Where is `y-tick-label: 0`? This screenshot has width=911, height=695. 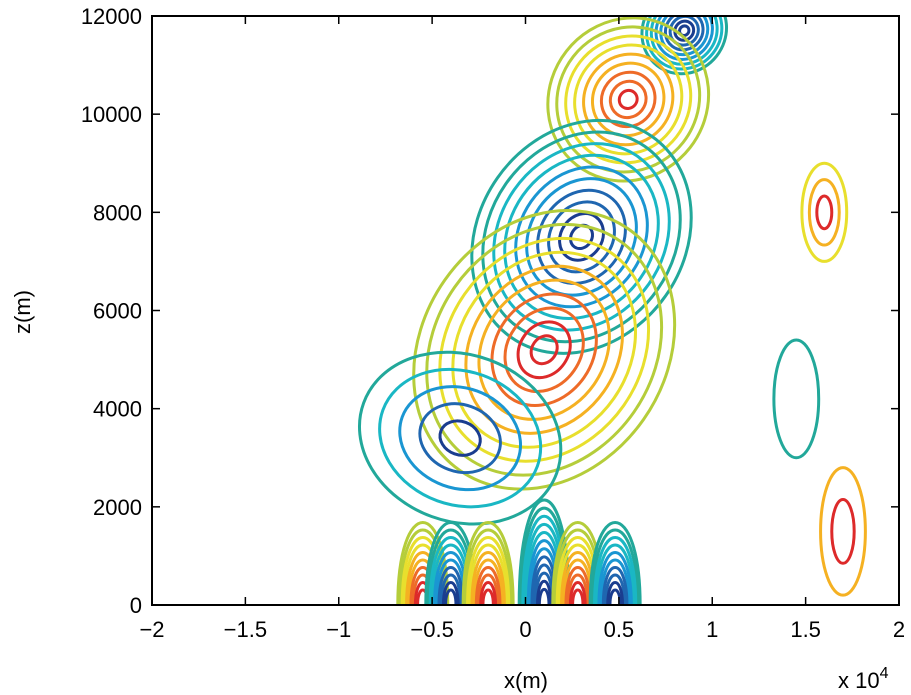
y-tick-label: 0 is located at coordinates (136, 605).